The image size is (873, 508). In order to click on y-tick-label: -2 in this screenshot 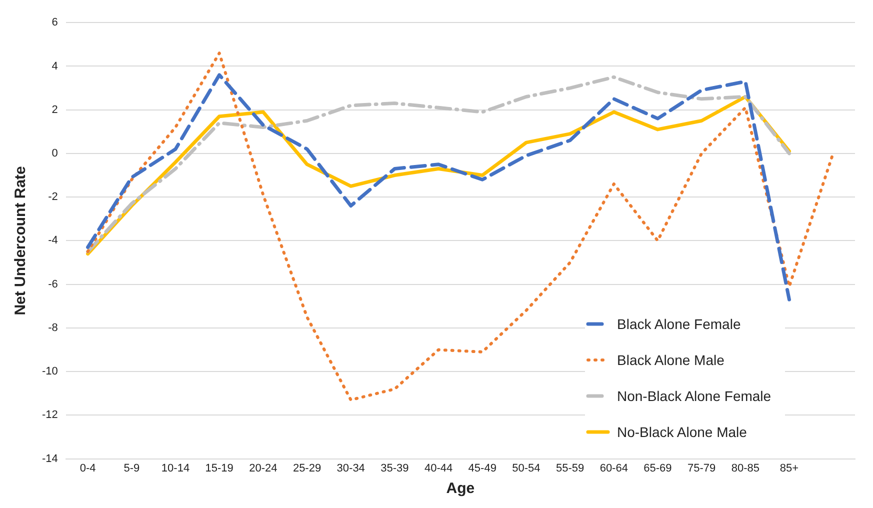, I will do `click(53, 197)`.